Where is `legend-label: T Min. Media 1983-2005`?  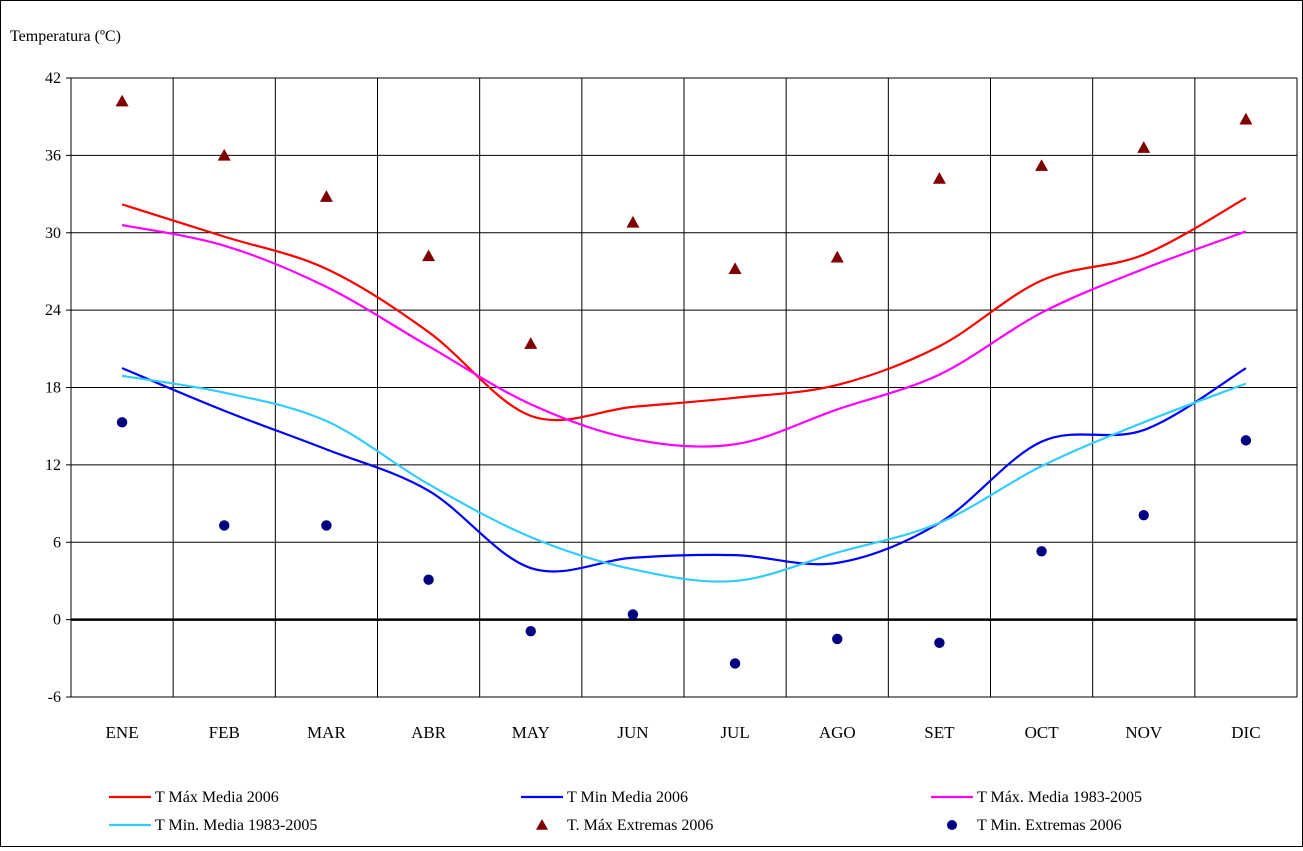
legend-label: T Min. Media 1983-2005 is located at coordinates (236, 825).